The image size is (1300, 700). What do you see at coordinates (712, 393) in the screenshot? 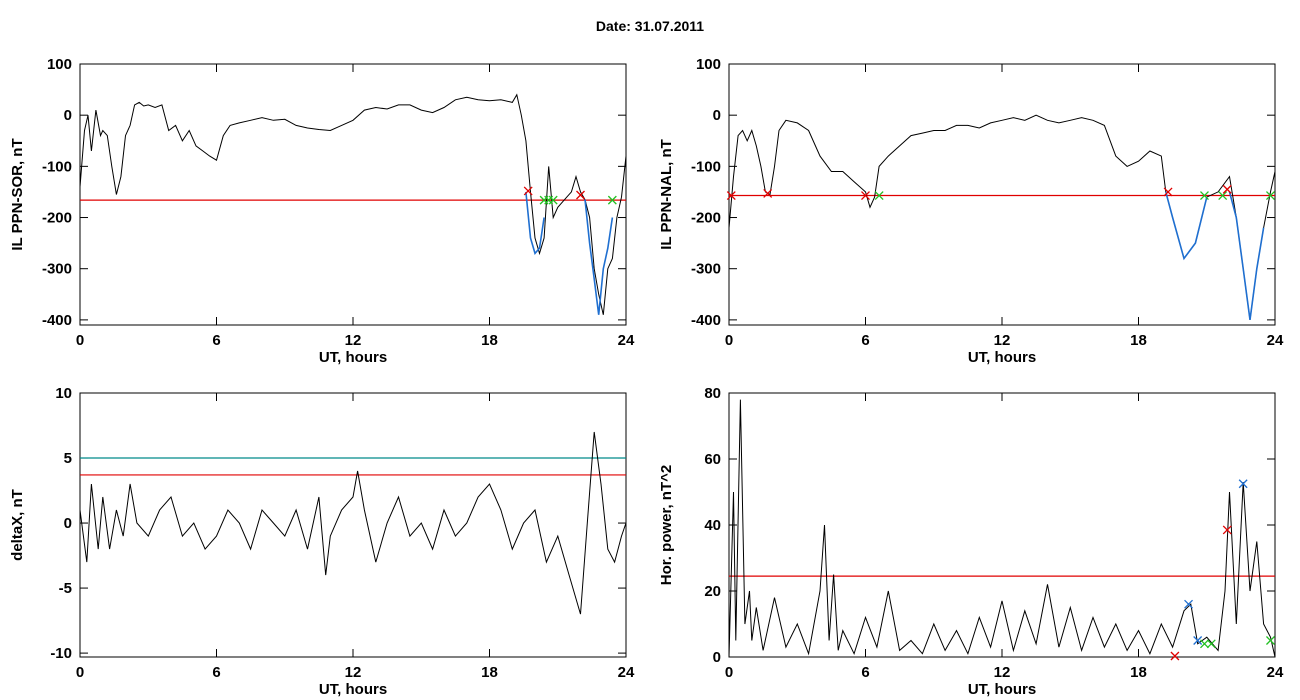
I see `y-tick-label: 80` at bounding box center [712, 393].